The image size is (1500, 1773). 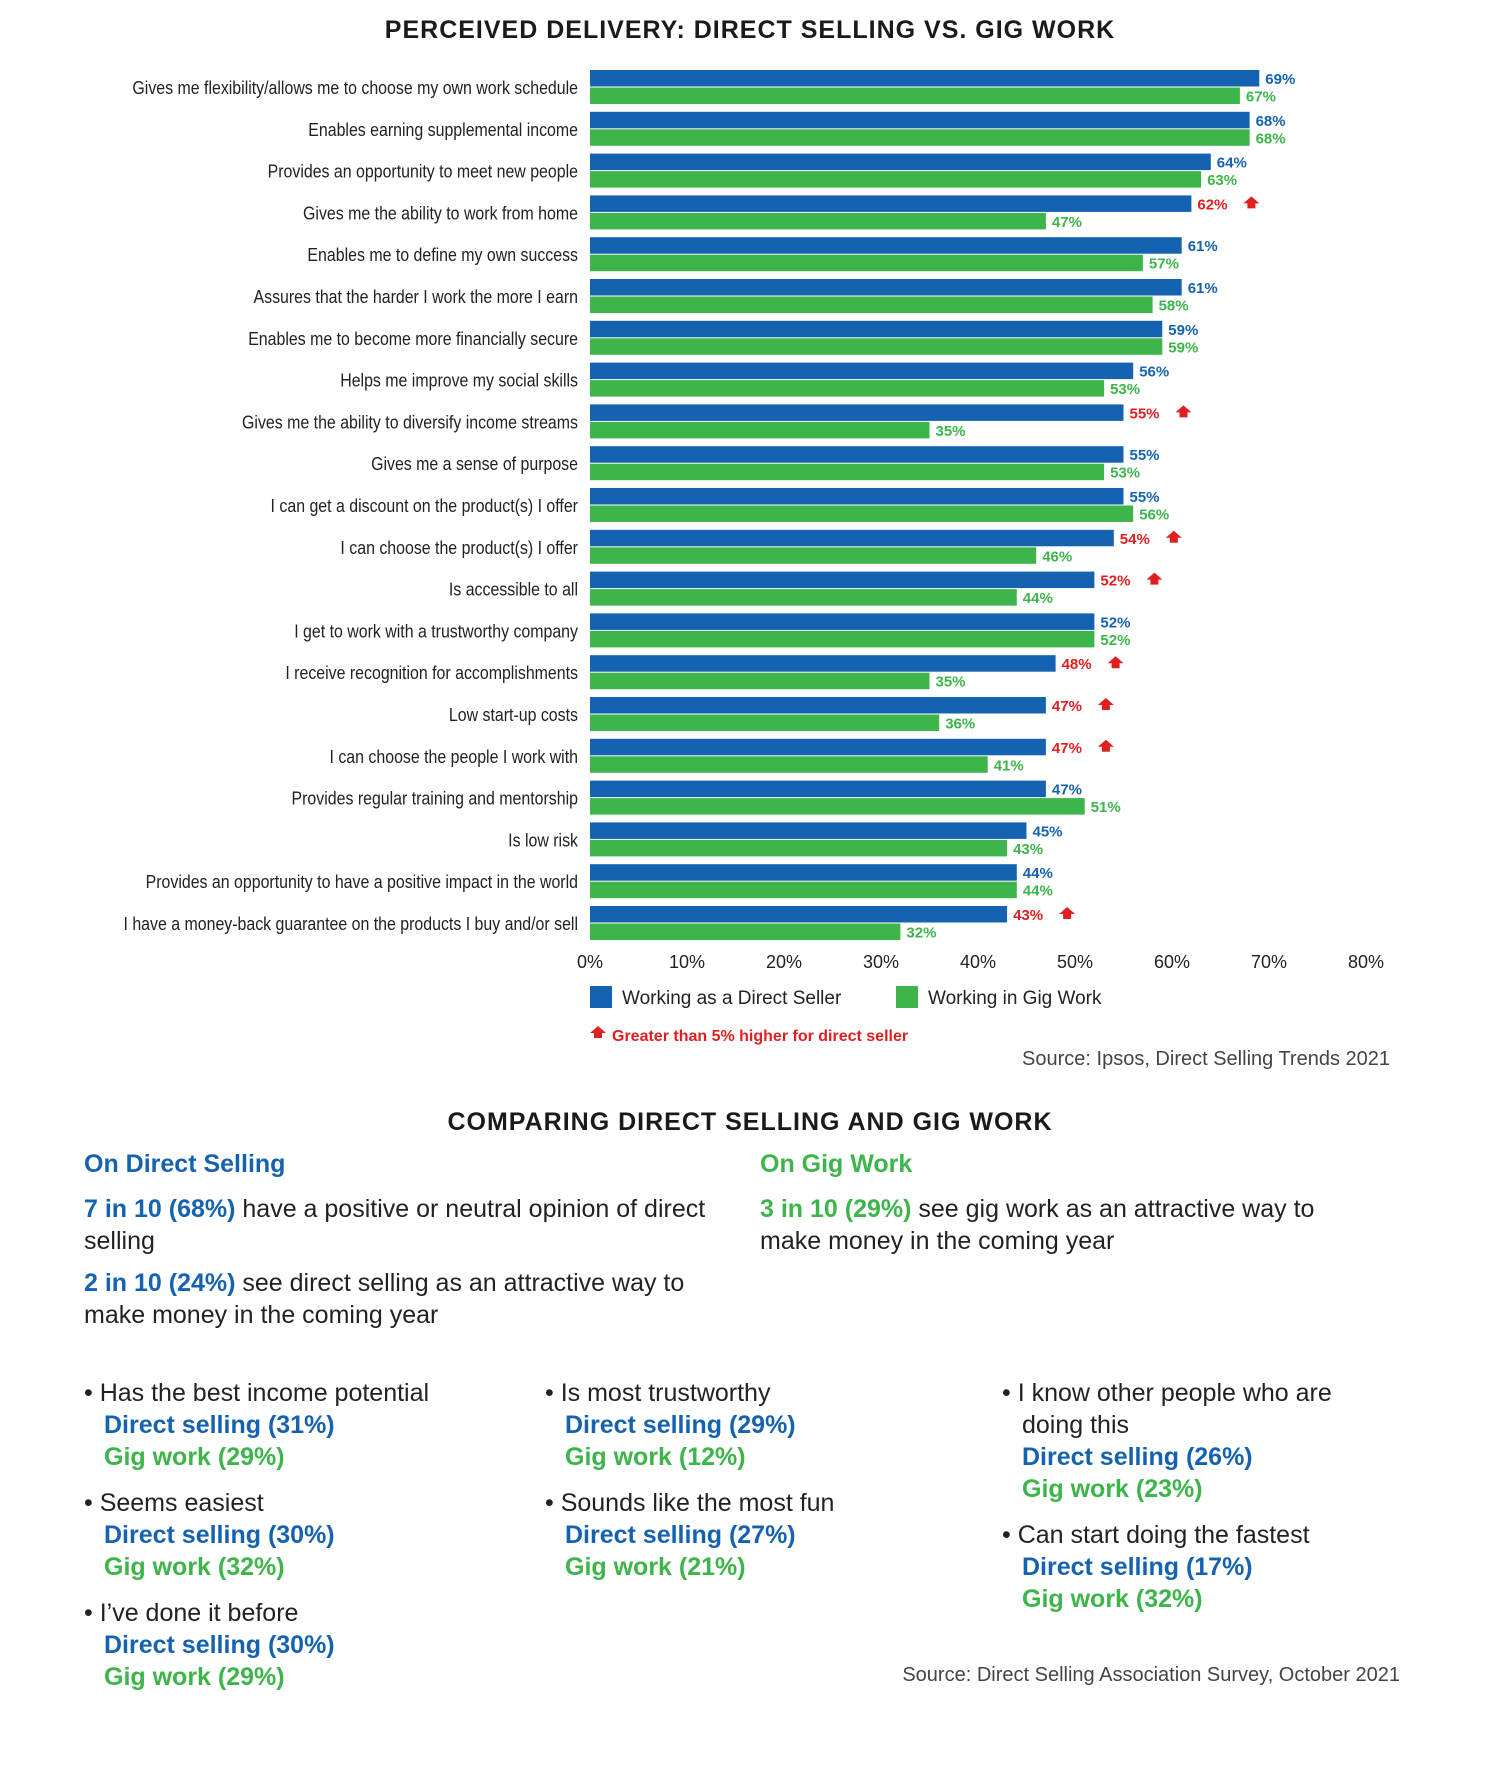 I want to click on x-tick-label: 50%, so click(x=1075, y=962).